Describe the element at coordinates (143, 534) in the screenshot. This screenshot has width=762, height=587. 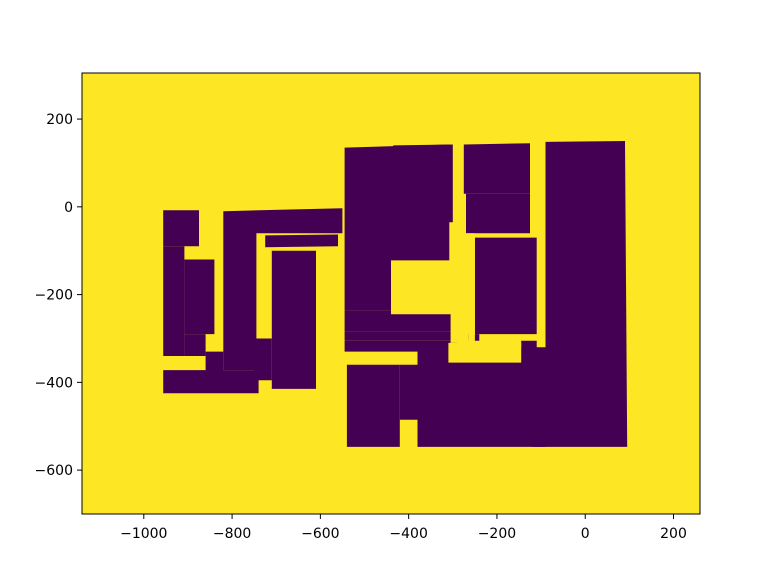
I see `x-tick-label: −1000` at that location.